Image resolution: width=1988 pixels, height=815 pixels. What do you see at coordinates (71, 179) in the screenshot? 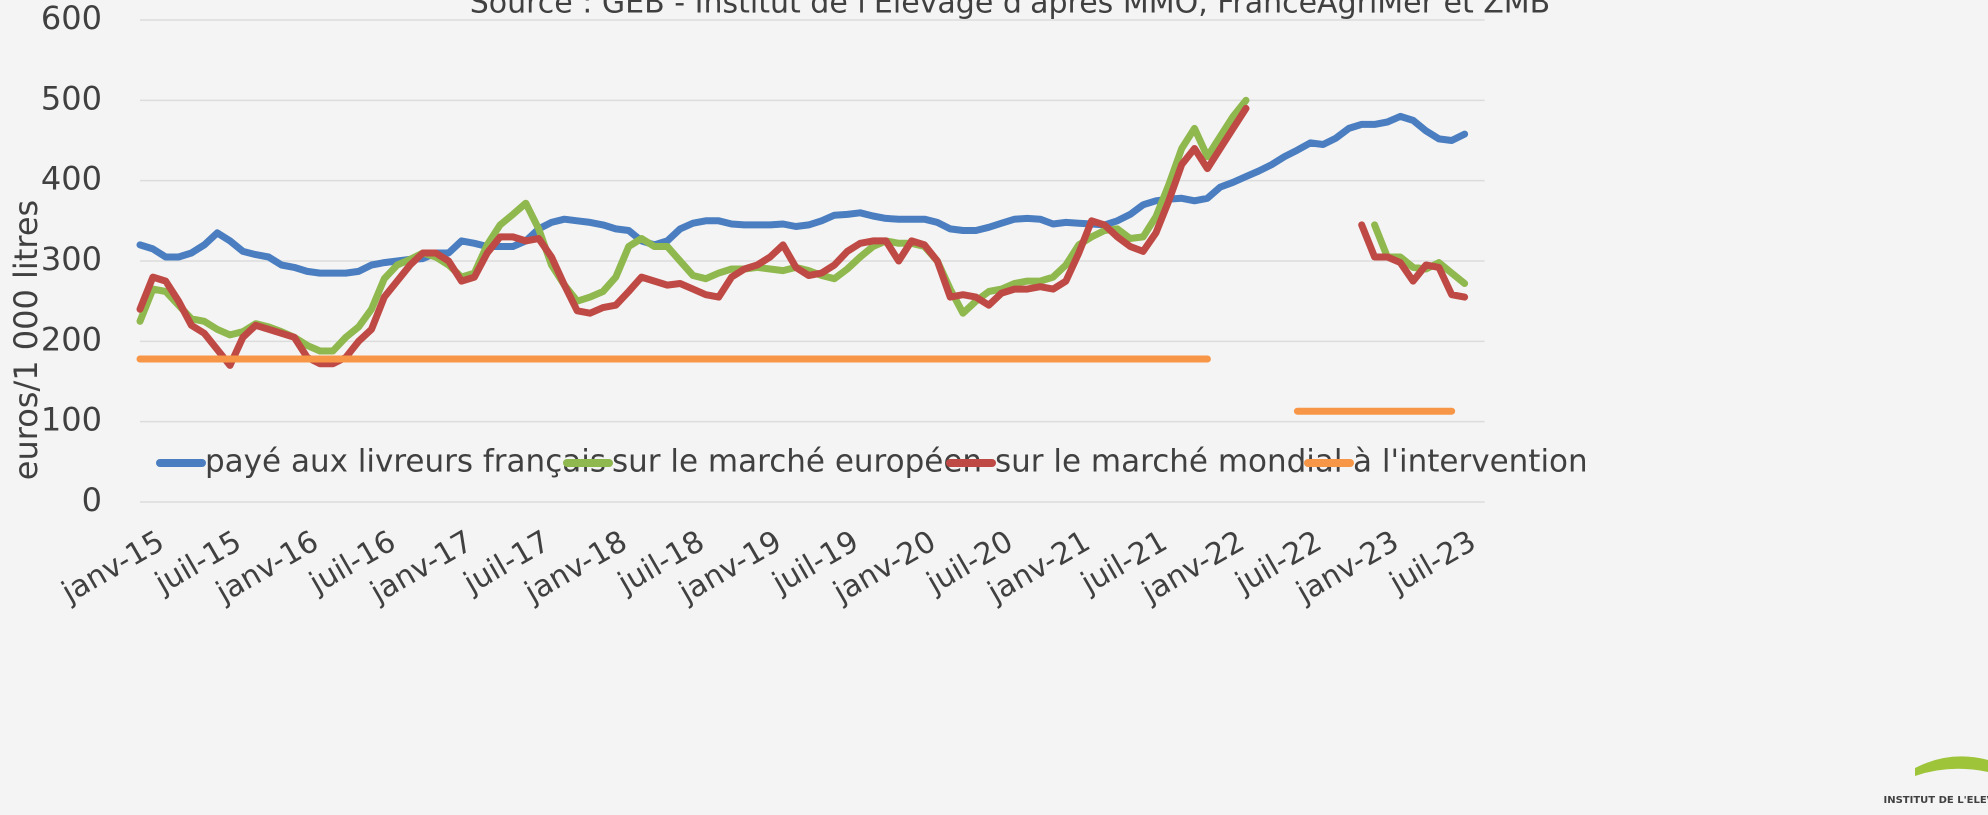
I see `y-tick-label: 400` at bounding box center [71, 179].